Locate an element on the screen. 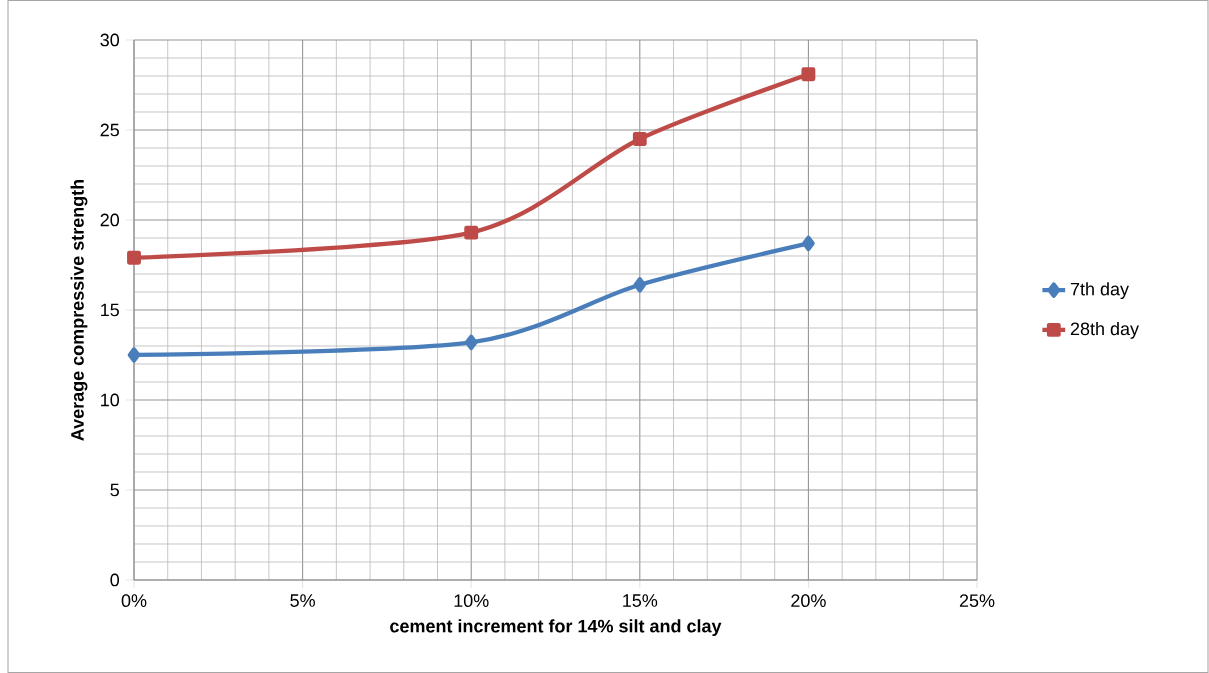 The height and width of the screenshot is (673, 1209). x-tick-label: 20% is located at coordinates (808, 600).